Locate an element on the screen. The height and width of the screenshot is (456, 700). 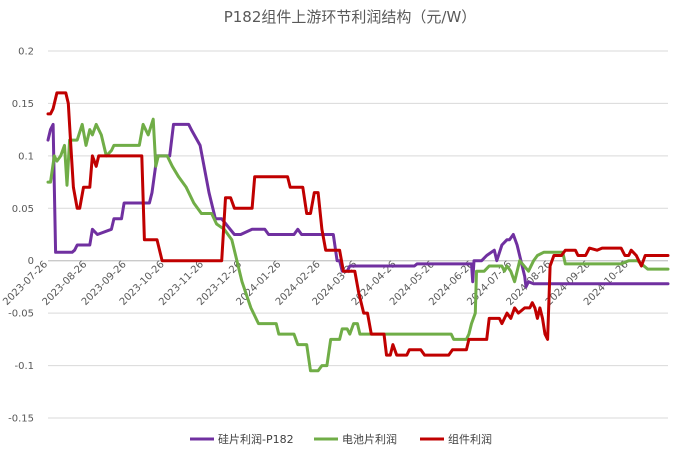
y-tick-label: 0.2 is located at coordinates (26, 52).